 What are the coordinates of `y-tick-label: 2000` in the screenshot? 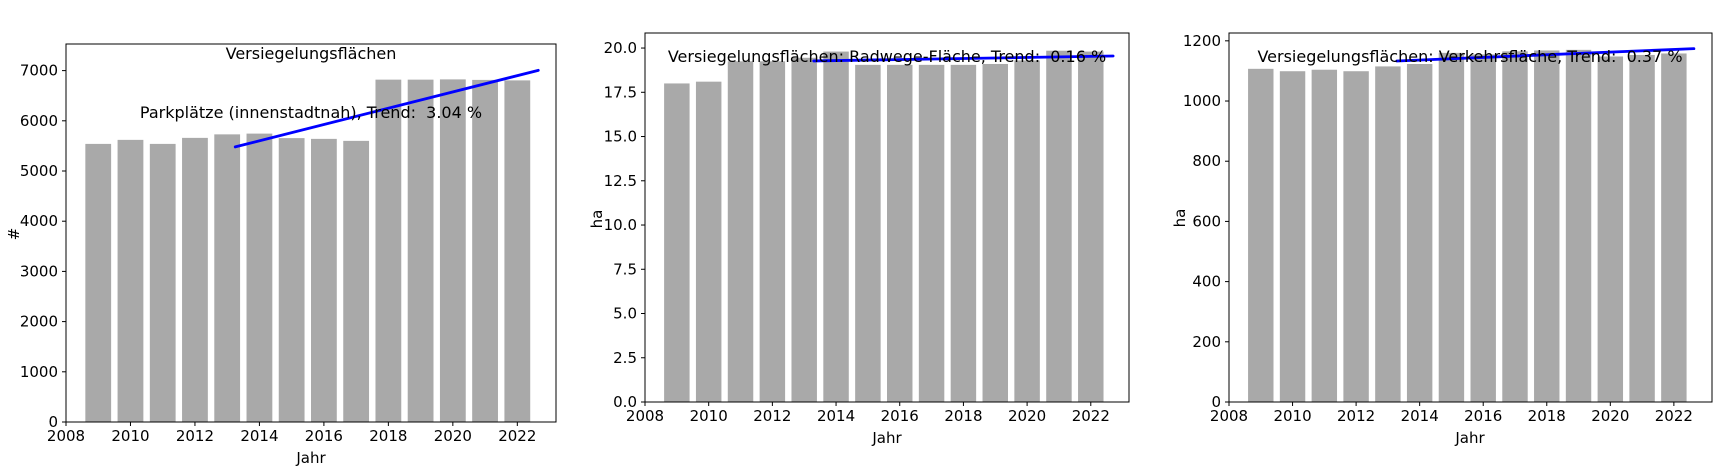 It's located at (39, 322).